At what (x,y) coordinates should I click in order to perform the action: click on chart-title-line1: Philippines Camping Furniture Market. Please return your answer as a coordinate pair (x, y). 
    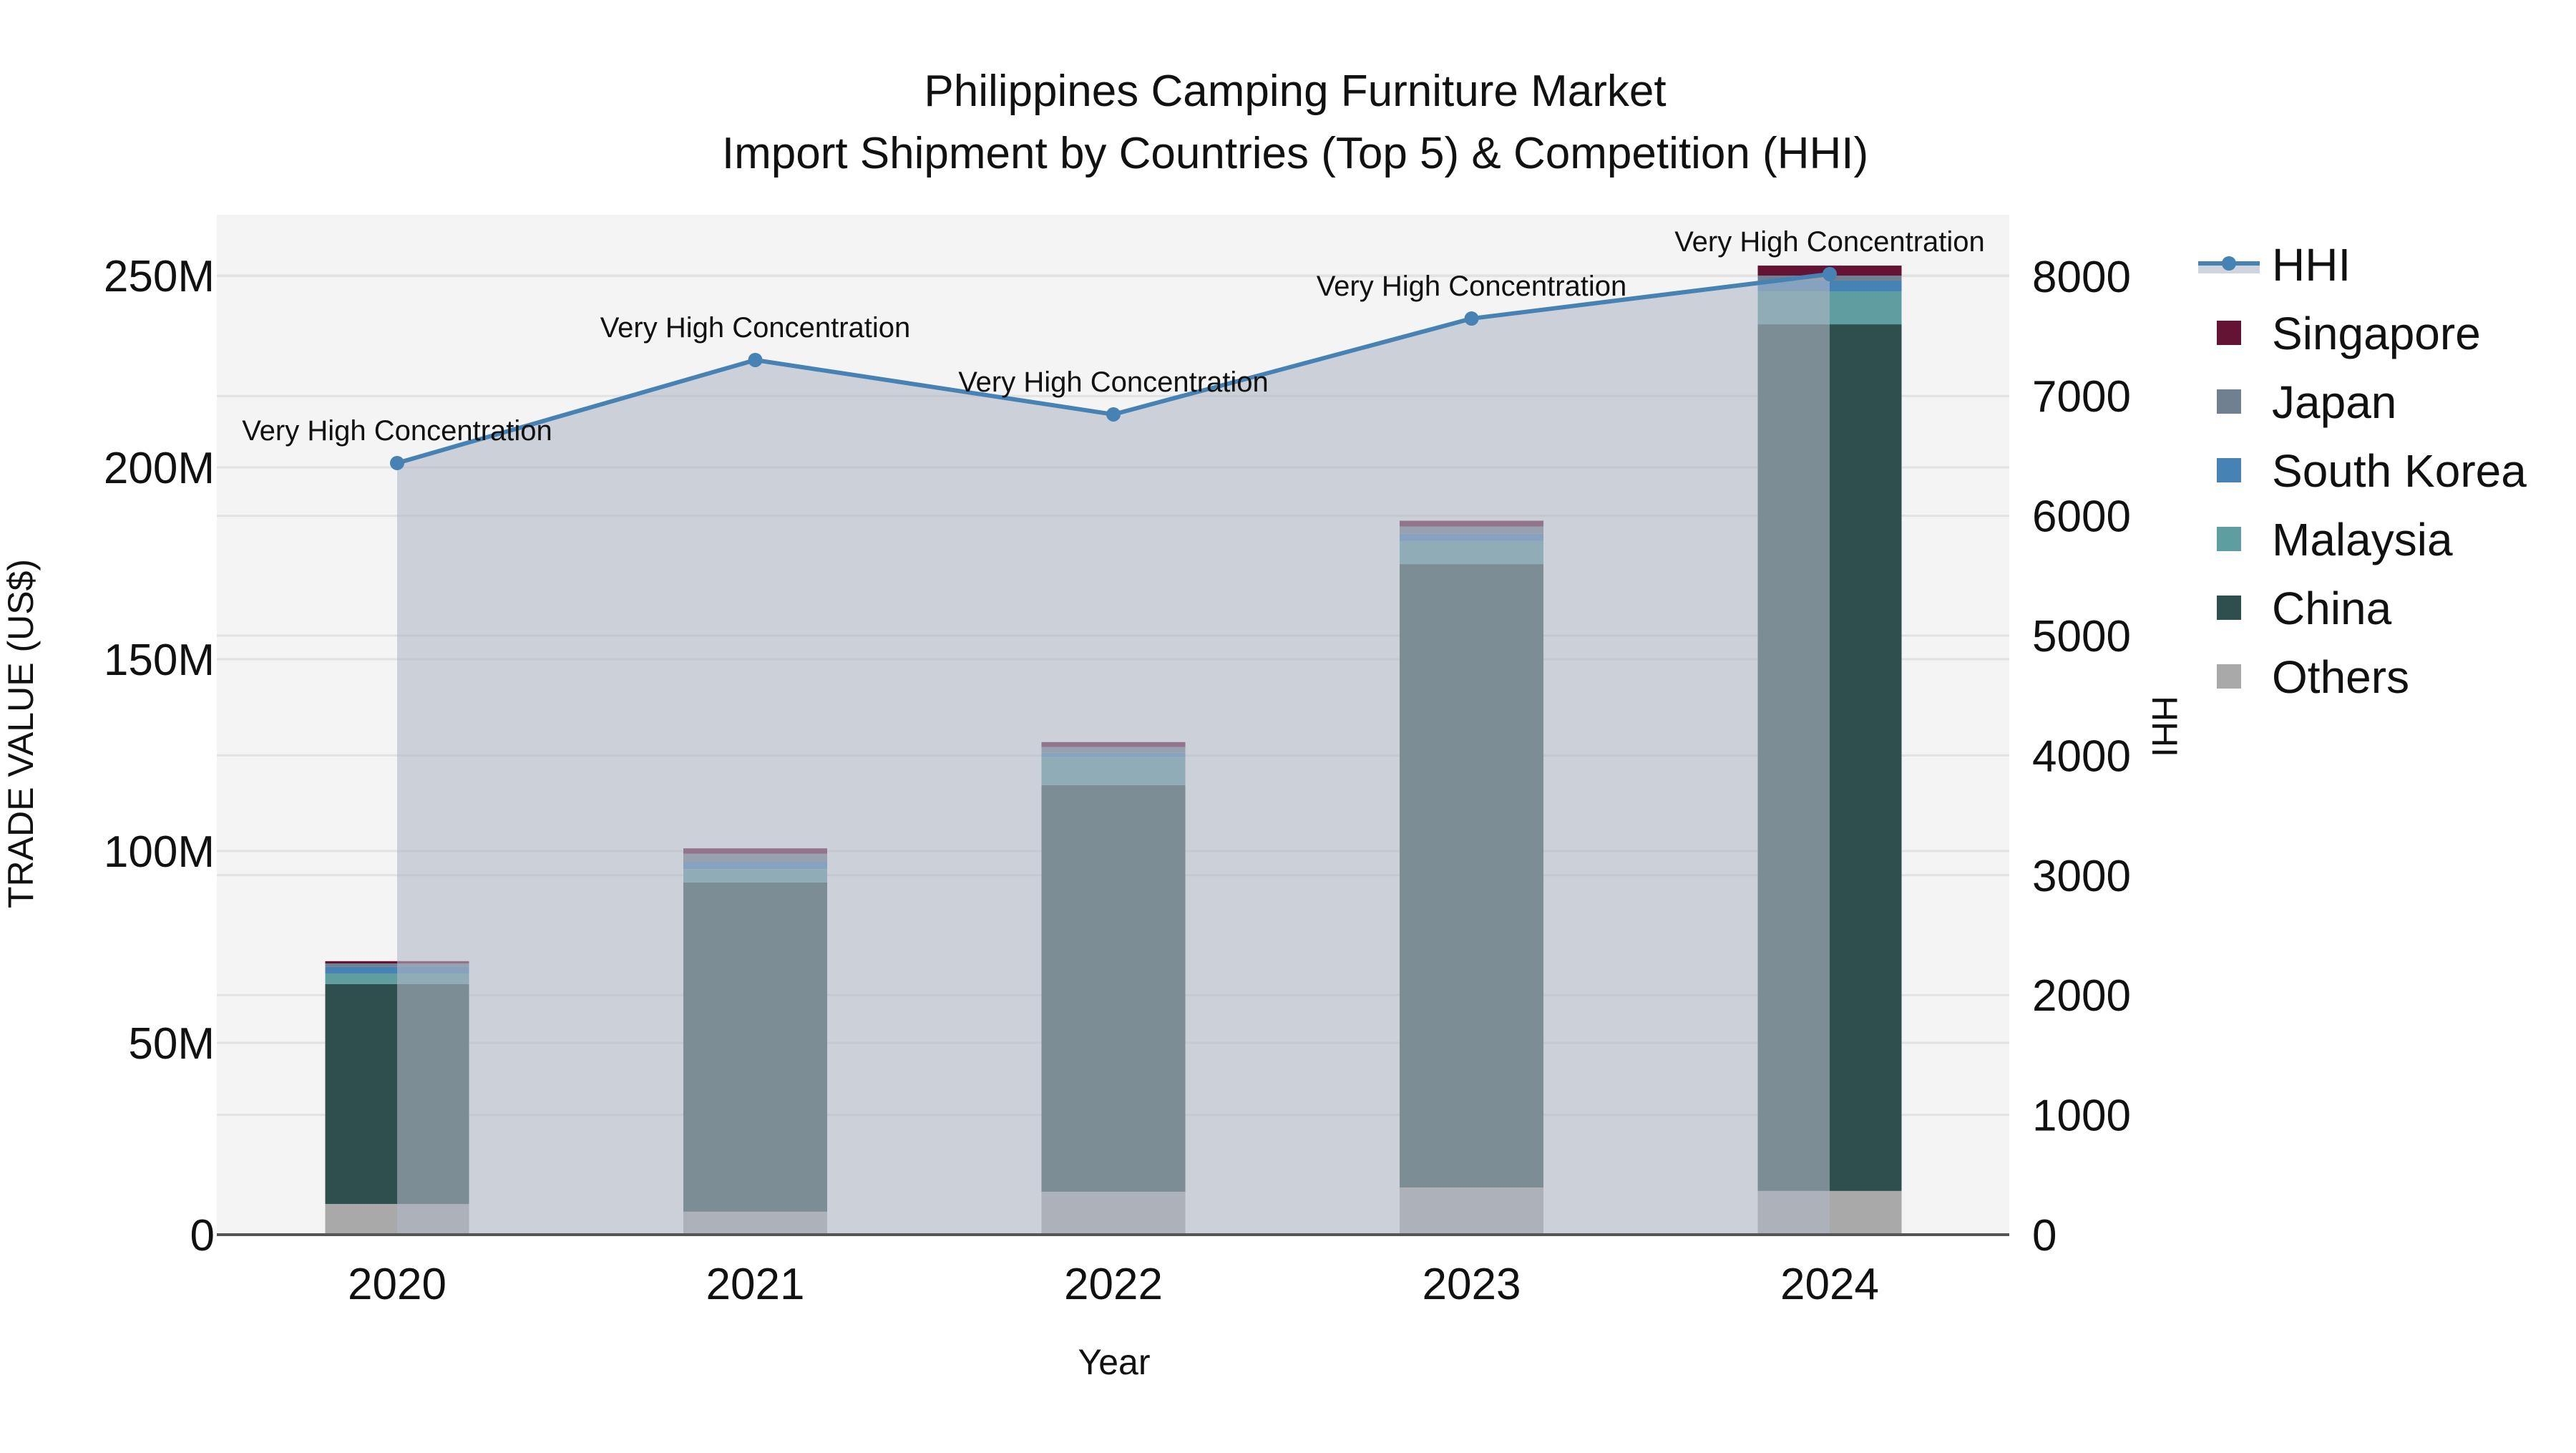
    Looking at the image, I should click on (1295, 91).